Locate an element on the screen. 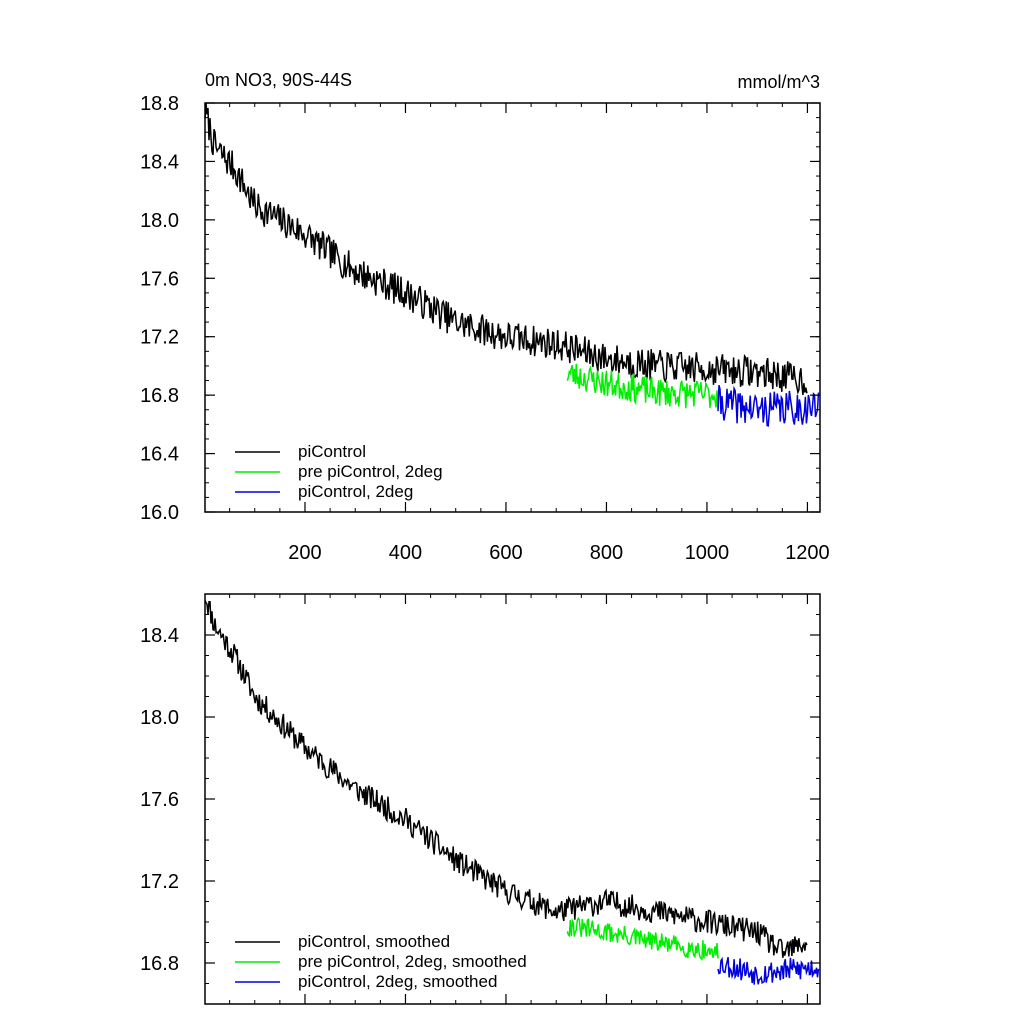  legend-label: piControl is located at coordinates (332, 451).